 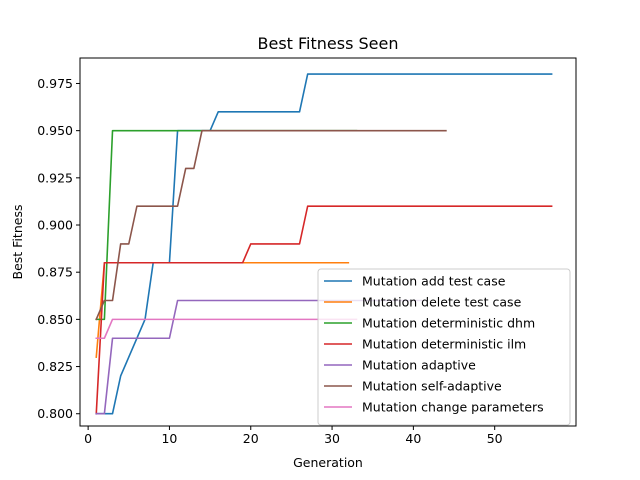 What do you see at coordinates (442, 302) in the screenshot?
I see `legend-label: Mutation delete test case` at bounding box center [442, 302].